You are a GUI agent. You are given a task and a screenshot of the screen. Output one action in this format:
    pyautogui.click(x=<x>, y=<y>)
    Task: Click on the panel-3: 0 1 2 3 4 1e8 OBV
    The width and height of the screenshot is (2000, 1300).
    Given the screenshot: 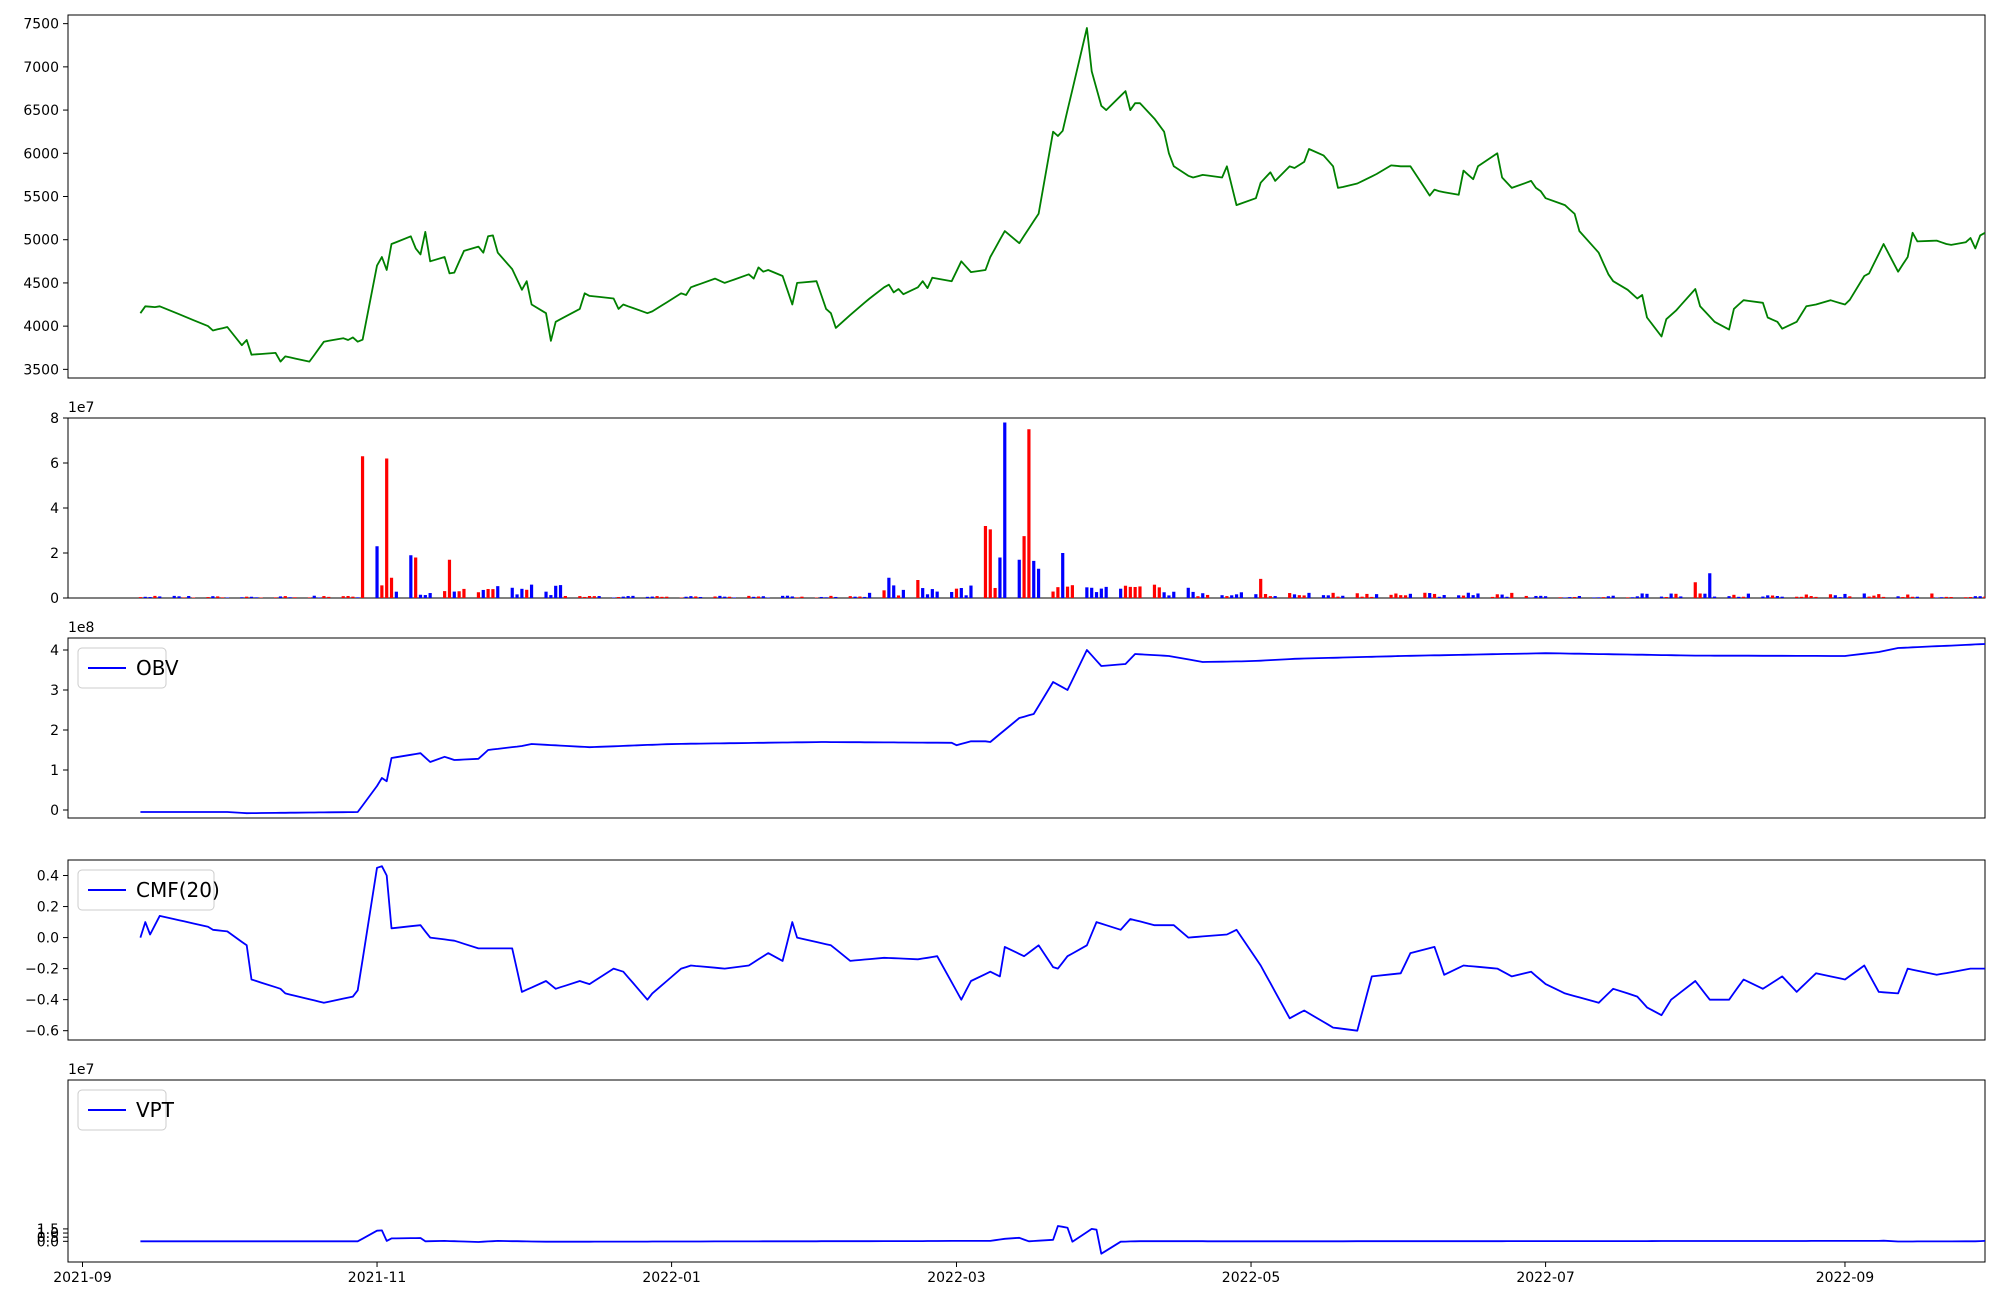 What is the action you would take?
    pyautogui.click(x=1018, y=719)
    